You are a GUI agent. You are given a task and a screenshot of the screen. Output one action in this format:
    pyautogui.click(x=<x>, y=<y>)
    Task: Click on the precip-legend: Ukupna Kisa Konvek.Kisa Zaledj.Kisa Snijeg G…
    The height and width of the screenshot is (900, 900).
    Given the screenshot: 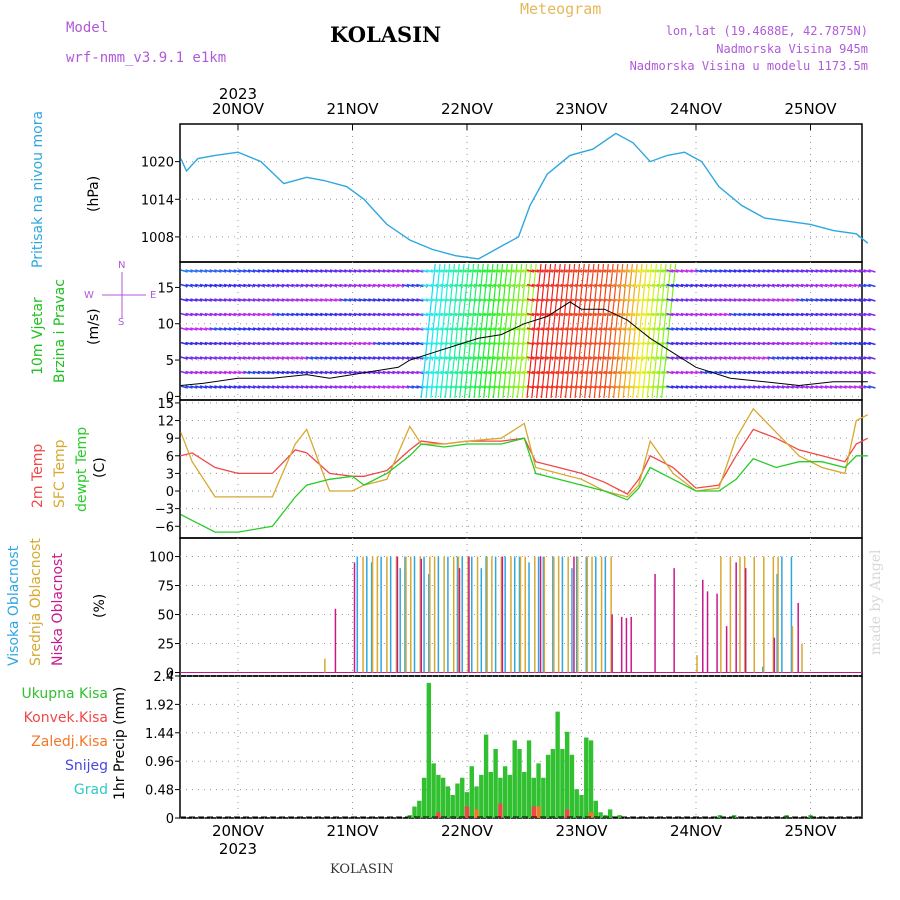 What is the action you would take?
    pyautogui.click(x=64, y=742)
    